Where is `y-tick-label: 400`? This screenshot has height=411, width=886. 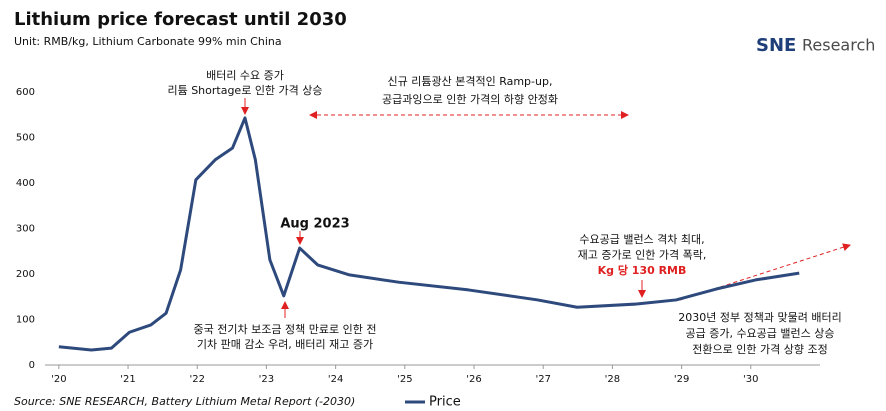
y-tick-label: 400 is located at coordinates (25, 183).